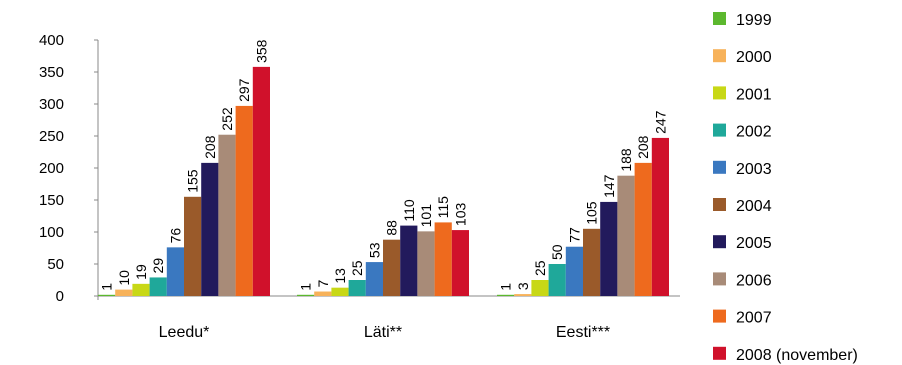  What do you see at coordinates (754, 206) in the screenshot?
I see `legend-label: 2004` at bounding box center [754, 206].